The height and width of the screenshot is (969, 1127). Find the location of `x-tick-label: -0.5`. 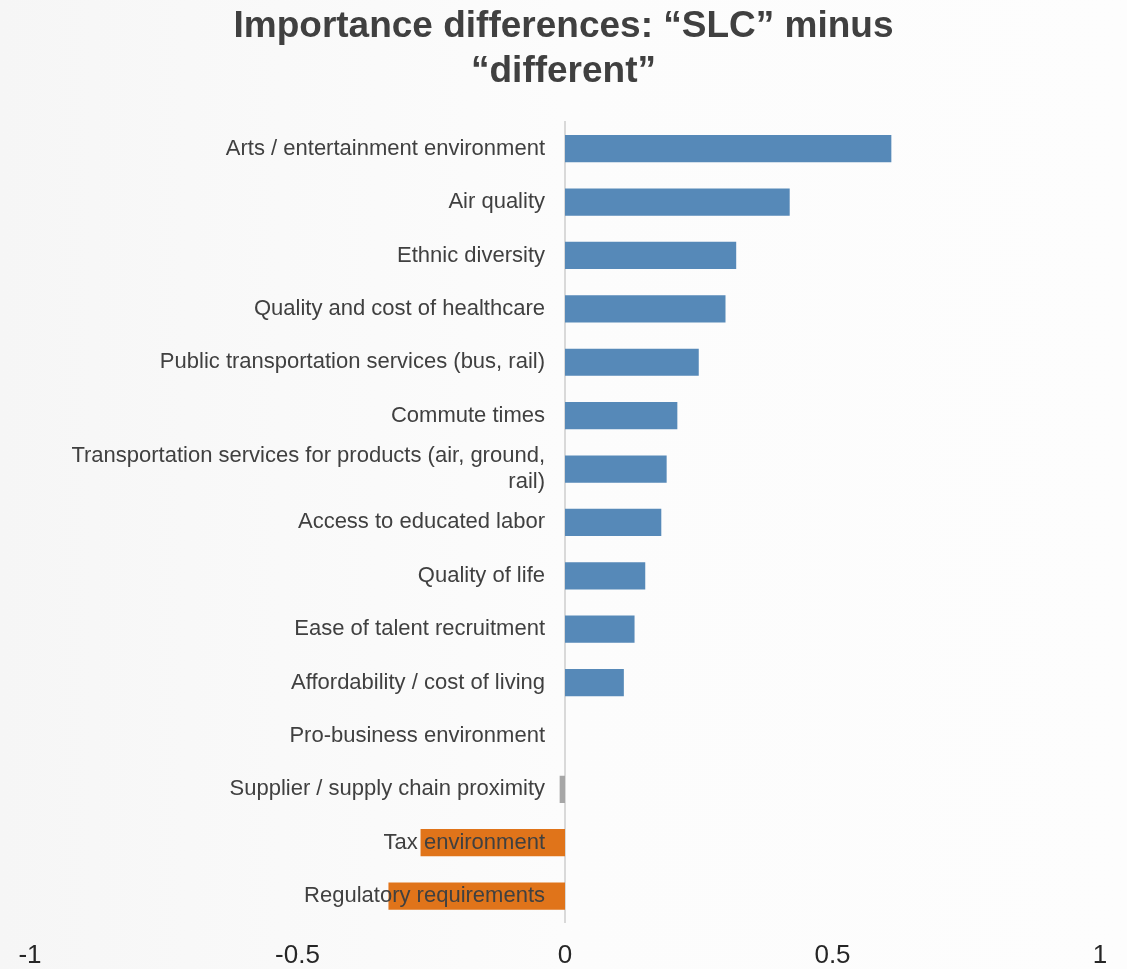

x-tick-label: -0.5 is located at coordinates (297, 953).